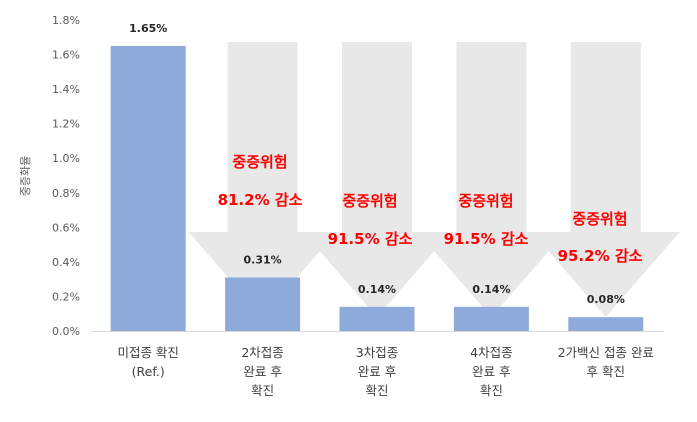 The width and height of the screenshot is (697, 422). What do you see at coordinates (263, 259) in the screenshot?
I see `data-label: 0.31%` at bounding box center [263, 259].